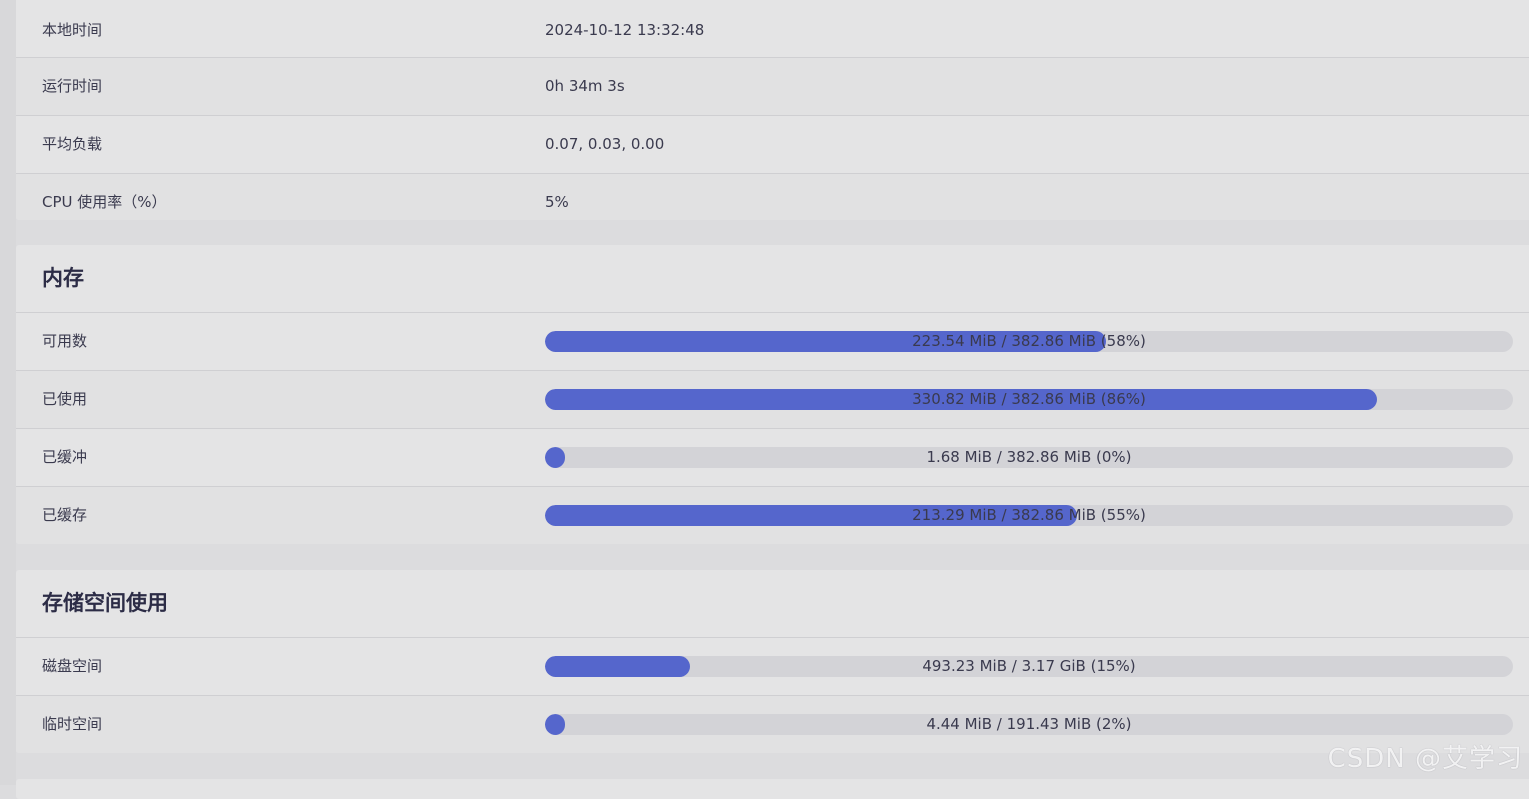 This screenshot has width=1529, height=799. Describe the element at coordinates (555, 724) in the screenshot. I see `temp-space-progress-fill` at that location.